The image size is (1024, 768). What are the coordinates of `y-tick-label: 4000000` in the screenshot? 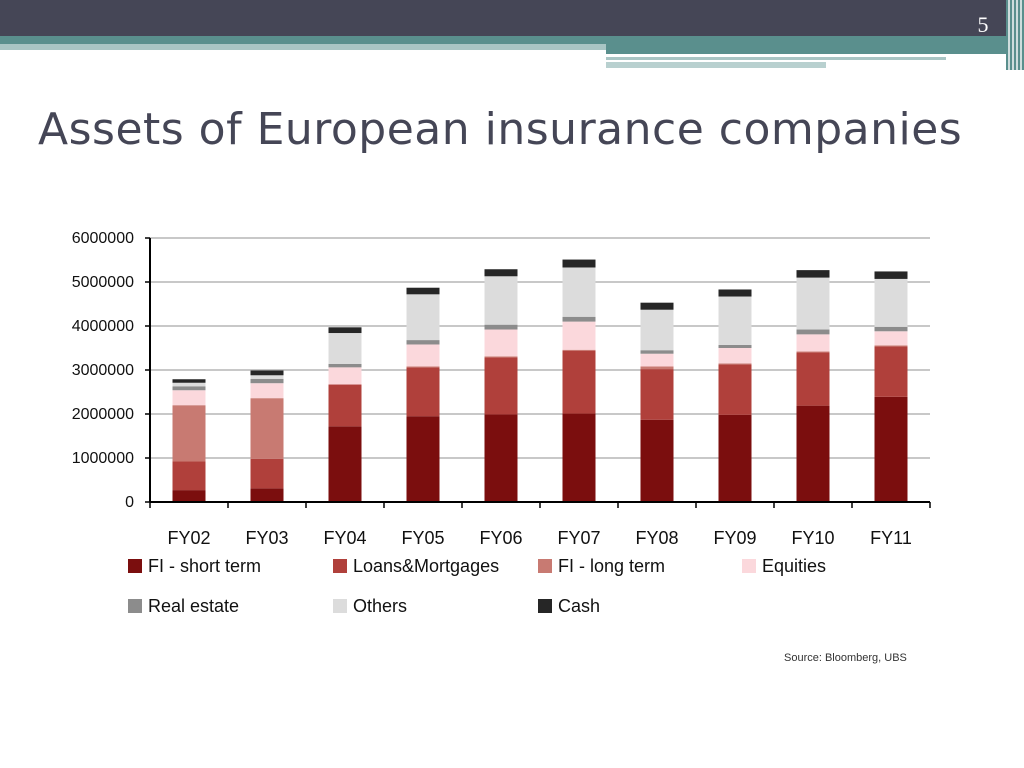 It's located at (103, 326).